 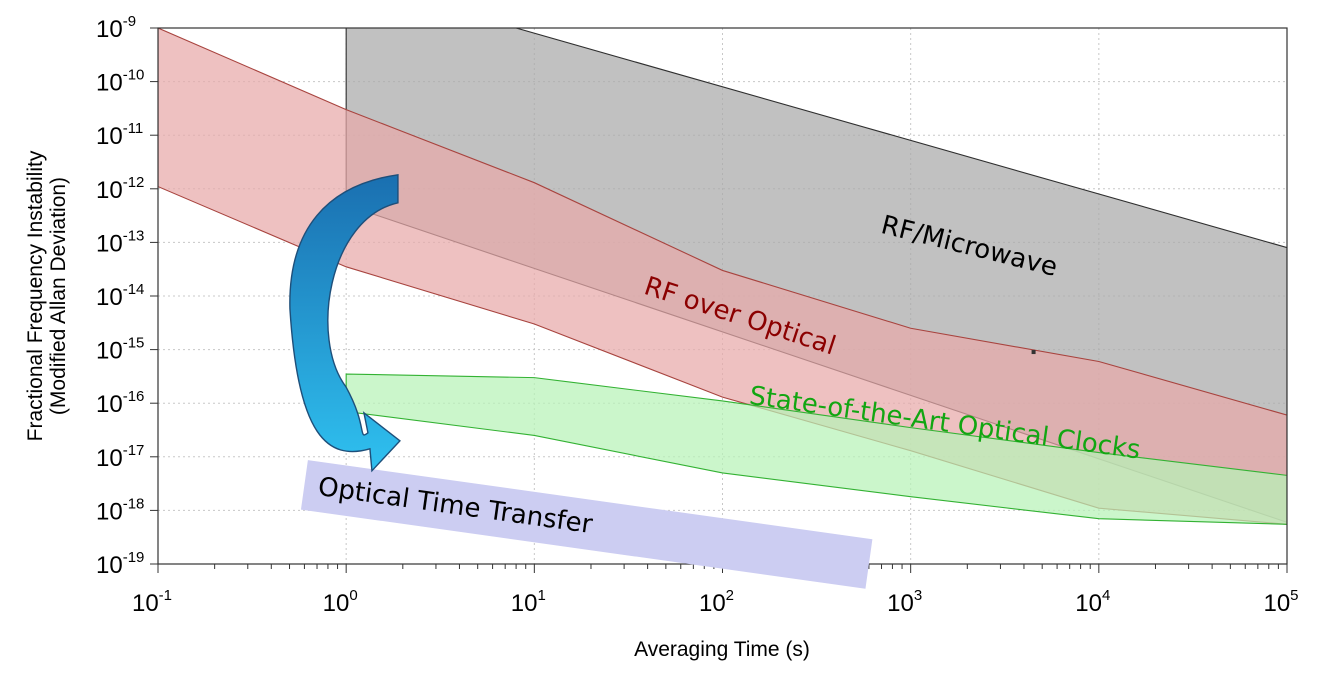 I want to click on x-tick-label: 10², so click(x=716, y=602).